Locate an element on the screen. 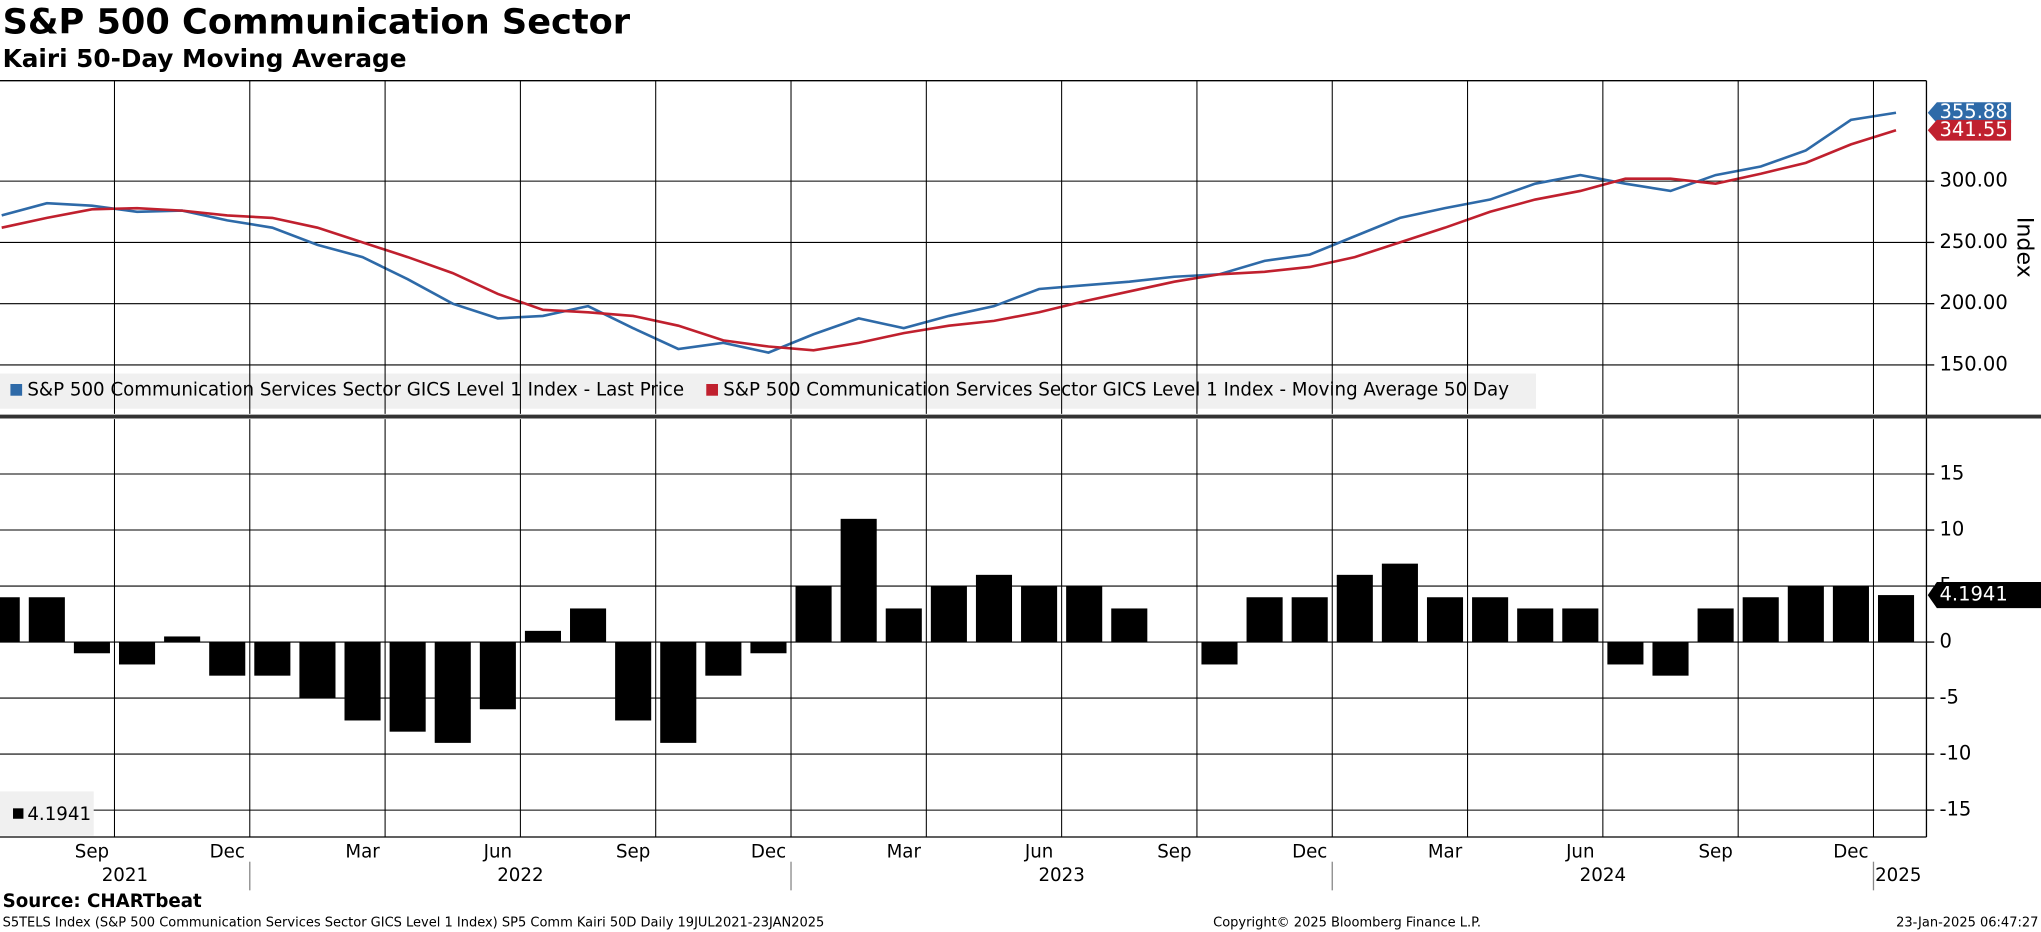 This screenshot has width=2041, height=932. chart-subtitle: Kairi 50-Day Moving Average is located at coordinates (205, 58).